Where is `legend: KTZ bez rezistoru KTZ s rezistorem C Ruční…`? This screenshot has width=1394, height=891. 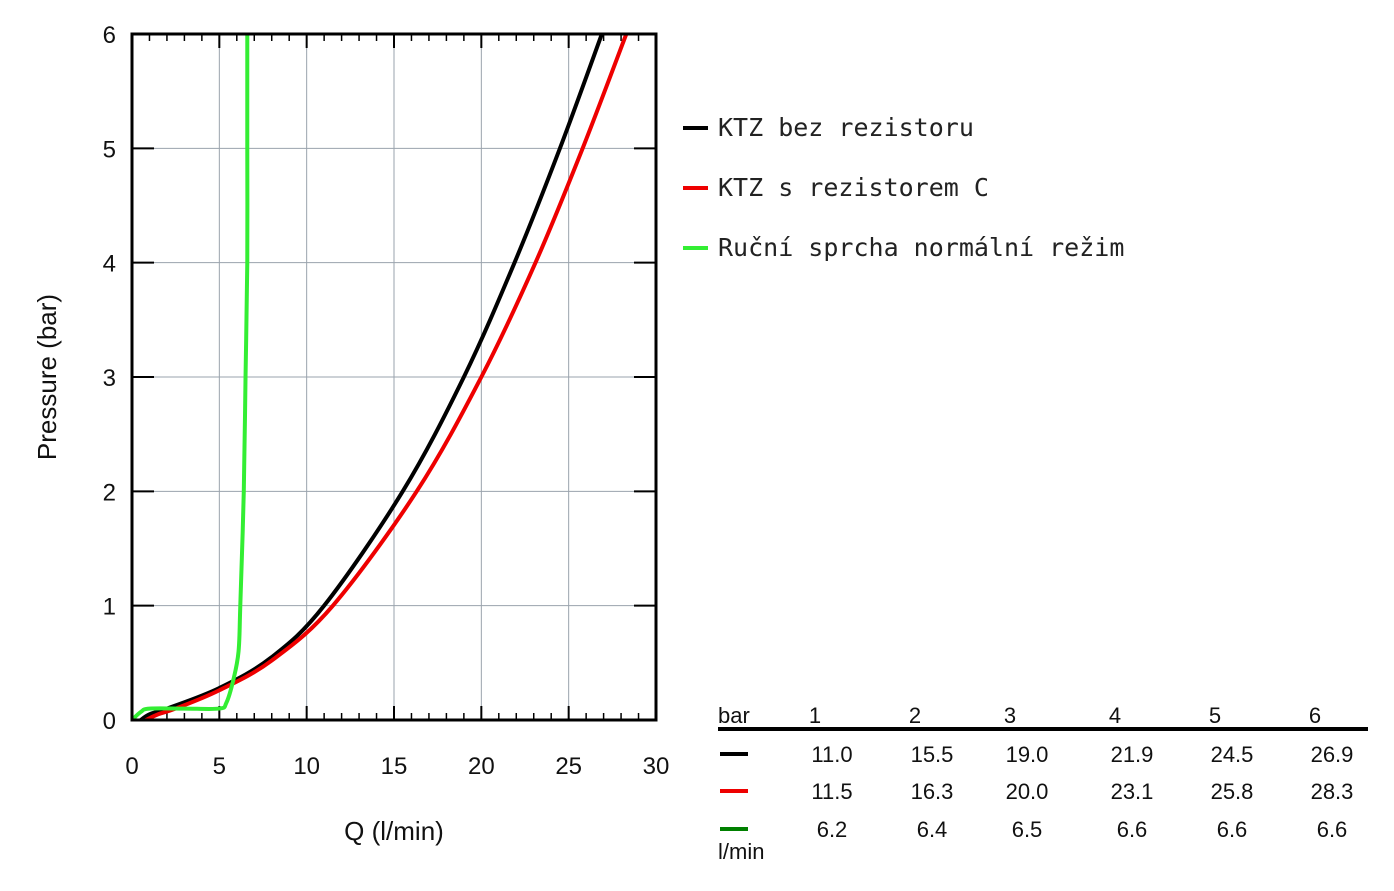
legend: KTZ bez rezistoru KTZ s rezistorem C Ruční… is located at coordinates (903, 187).